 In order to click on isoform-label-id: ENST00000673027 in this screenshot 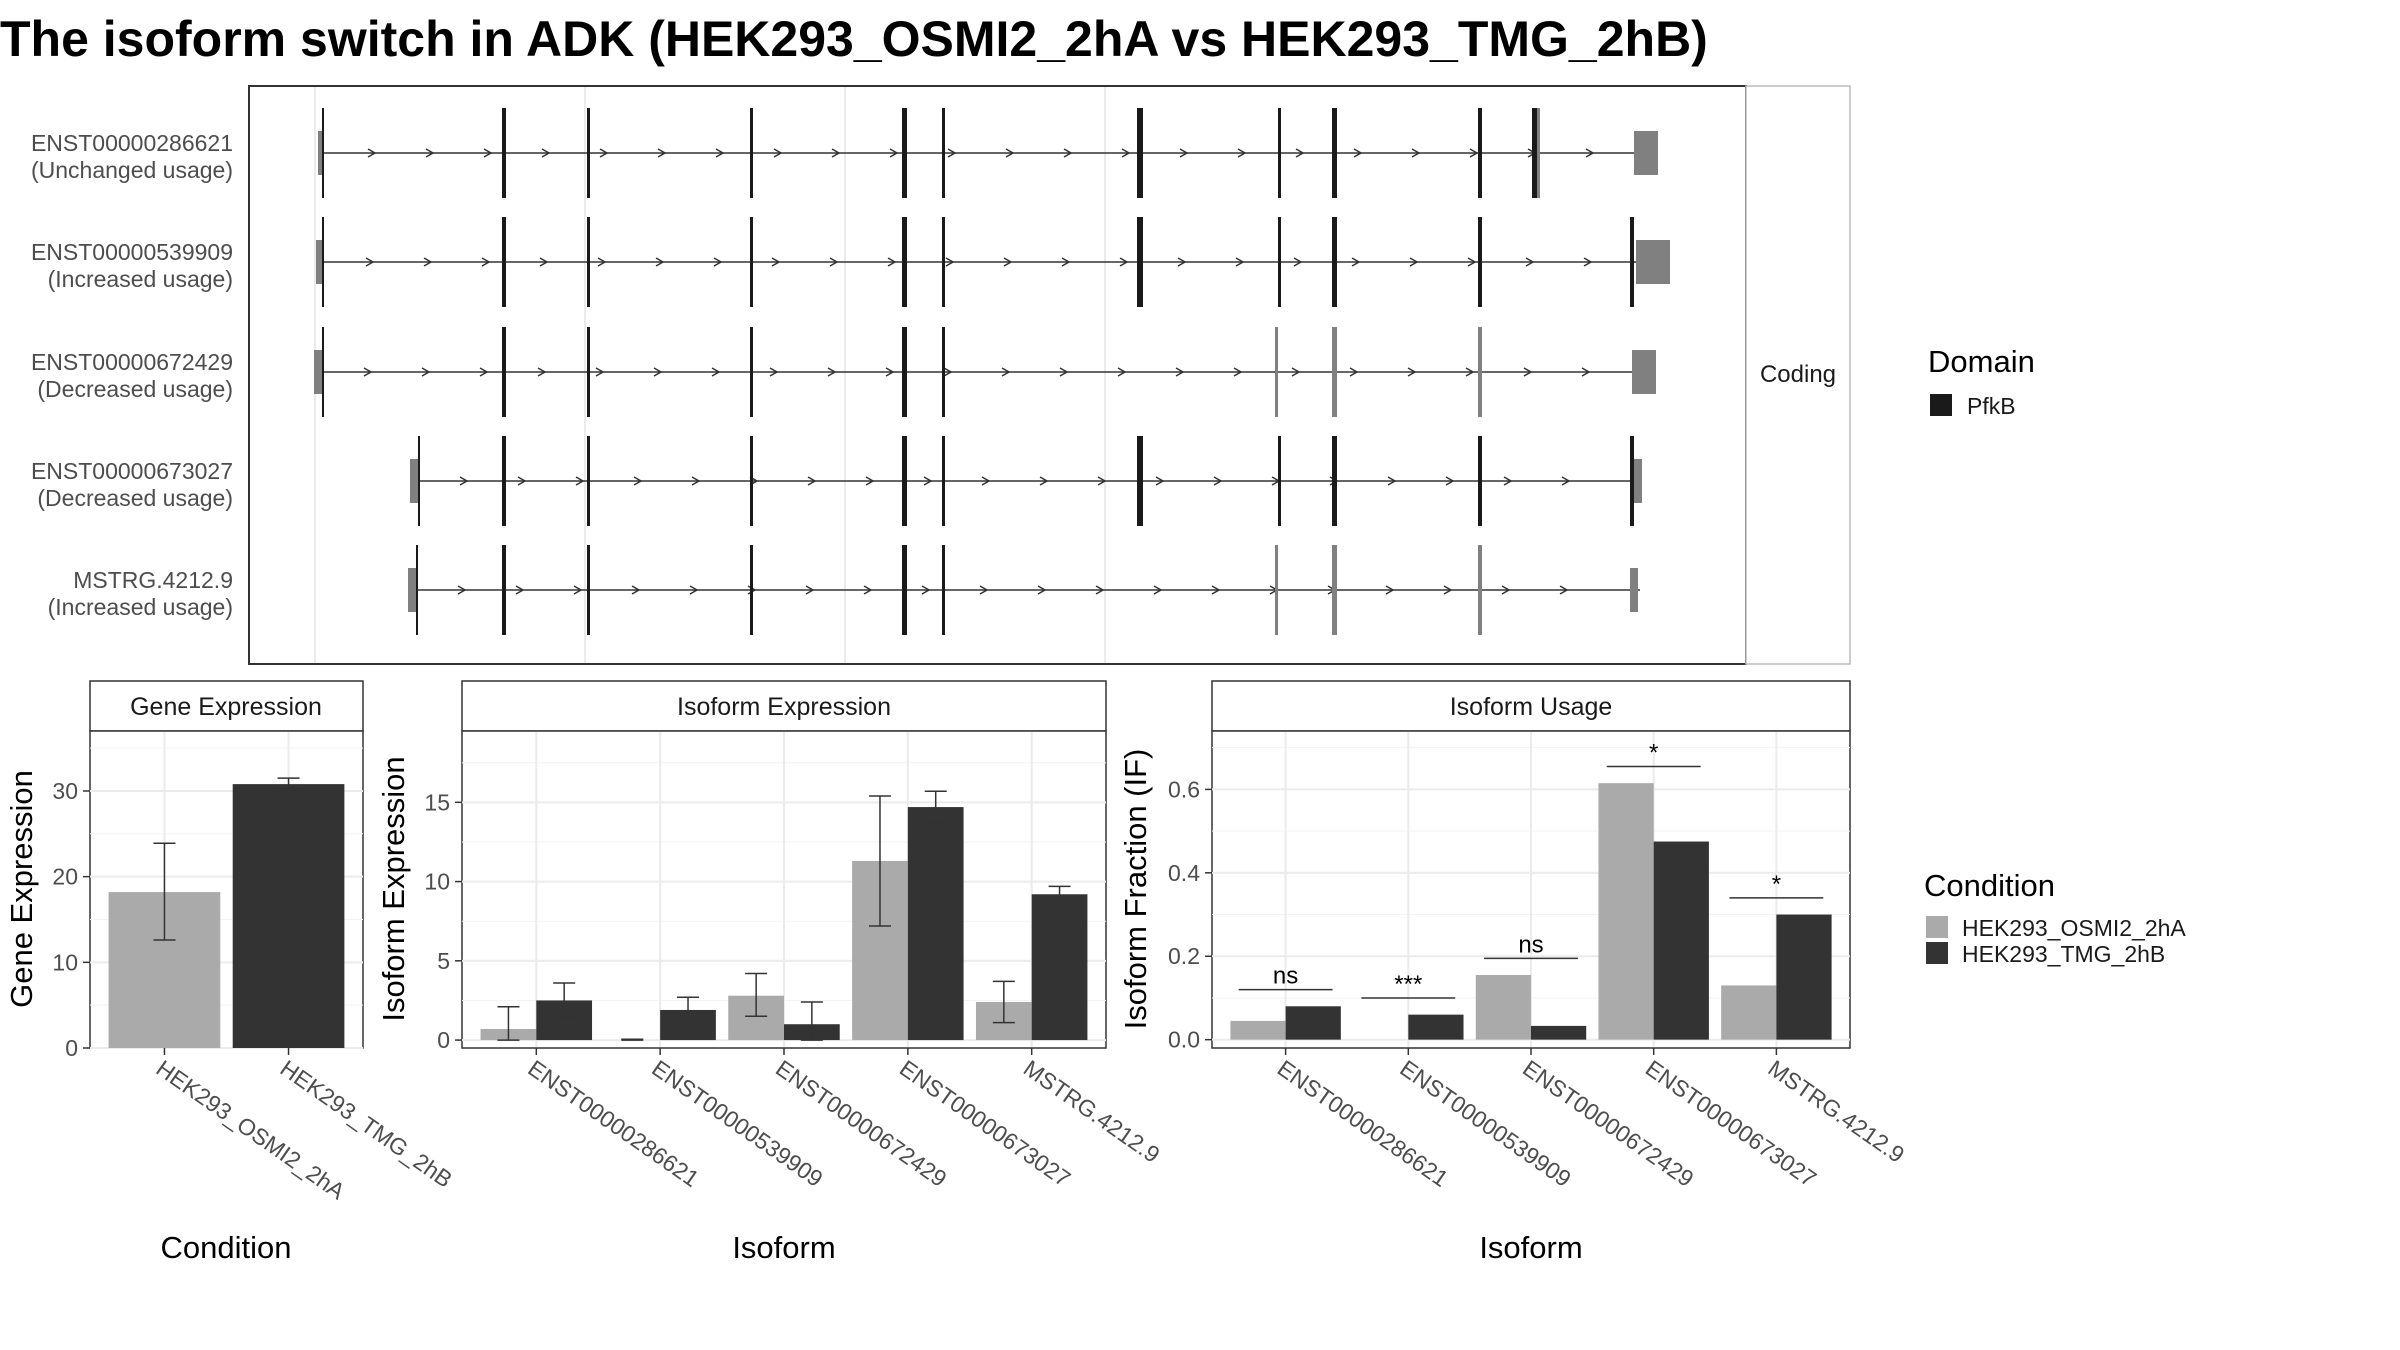, I will do `click(132, 471)`.